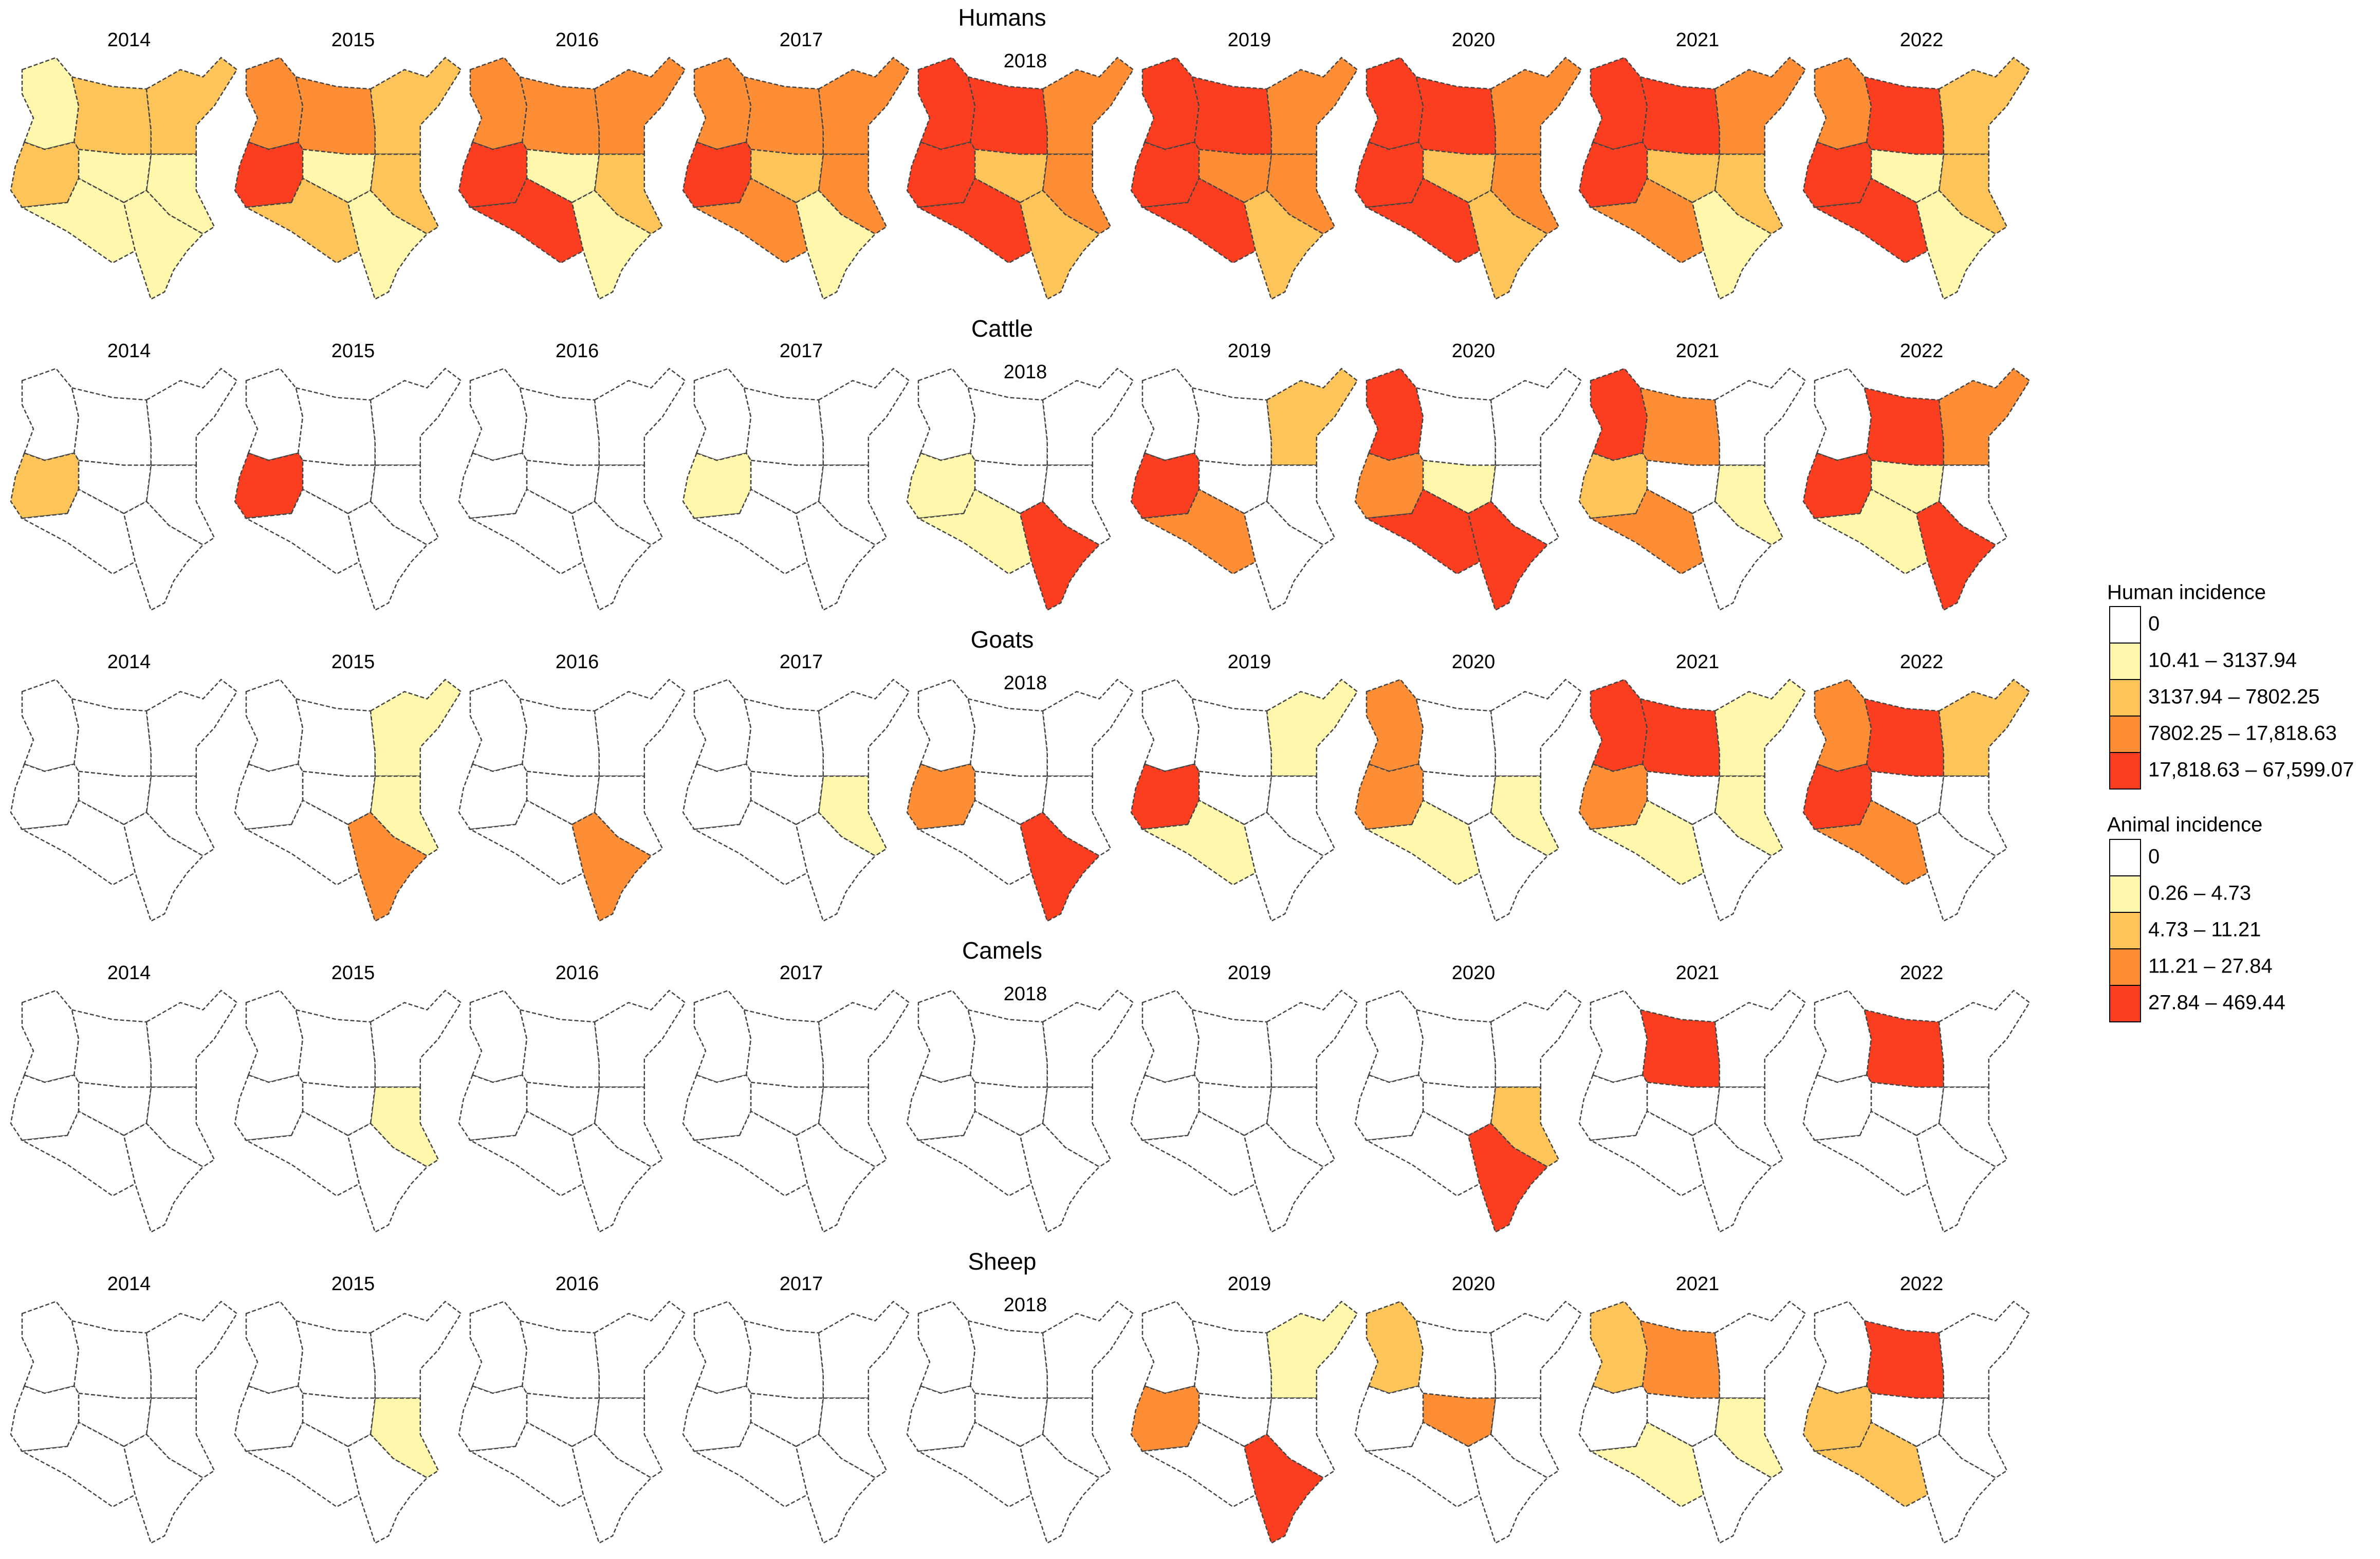 This screenshot has width=2380, height=1559. Describe the element at coordinates (2242, 734) in the screenshot. I see `legend-label: 7802.25 – 17,818.63` at that location.